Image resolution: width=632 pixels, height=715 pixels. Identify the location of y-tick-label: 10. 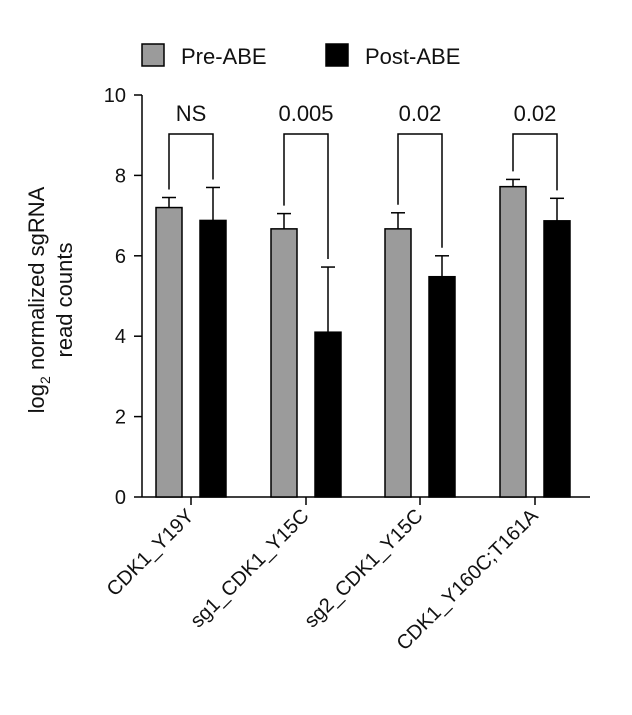
(115, 96).